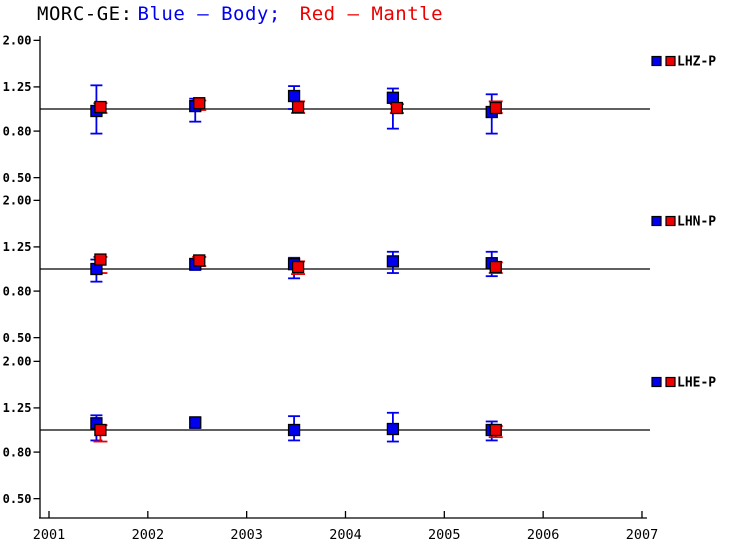  I want to click on title-station: MORC-GE:, so click(85, 14).